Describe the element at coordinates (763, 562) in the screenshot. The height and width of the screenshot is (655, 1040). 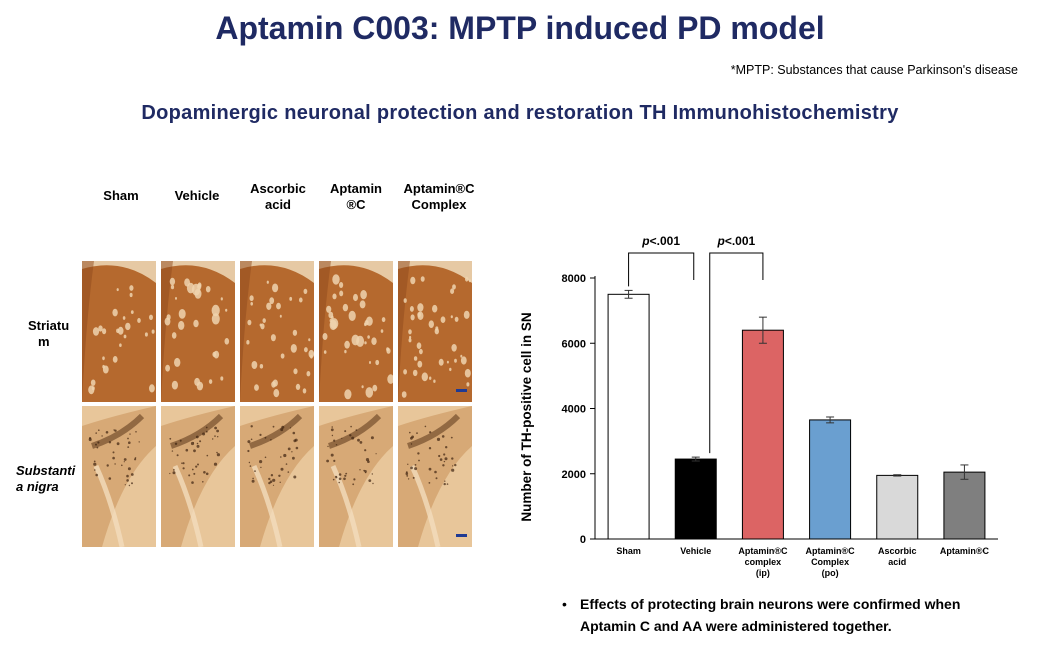
I see `x-tick-label: Aptamin®C complex (ip)` at that location.